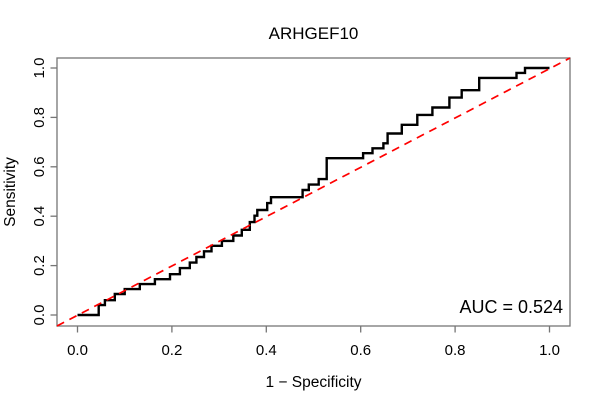  I want to click on x-axis-tick-label: 0.8, so click(455, 350).